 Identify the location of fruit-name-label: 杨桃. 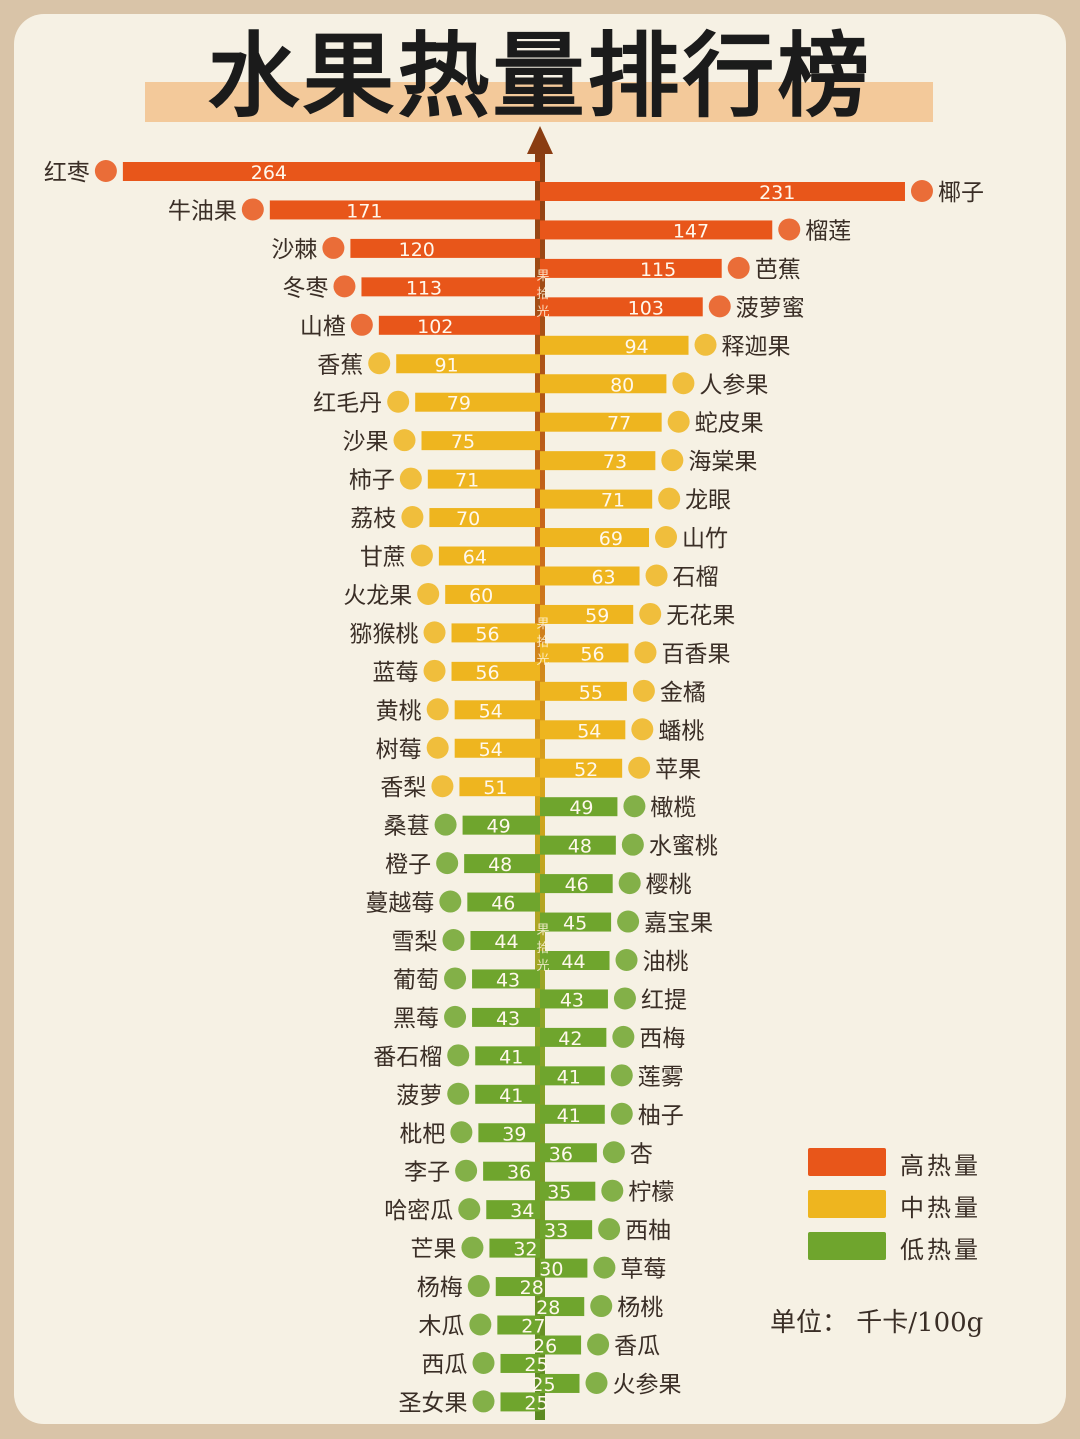
(640, 1308).